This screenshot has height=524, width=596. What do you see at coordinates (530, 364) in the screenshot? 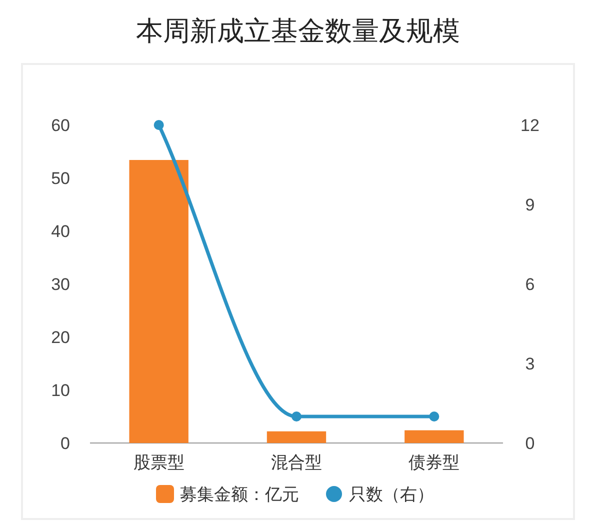
I see `y2-tick-label: 3` at bounding box center [530, 364].